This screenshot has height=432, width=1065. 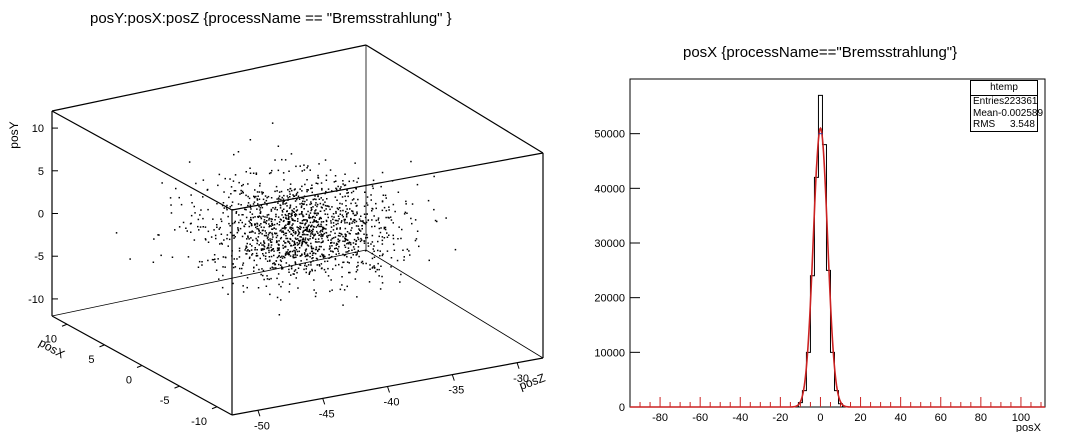 I want to click on stats-row-mean: Mean -0.002589, so click(x=1007, y=114).